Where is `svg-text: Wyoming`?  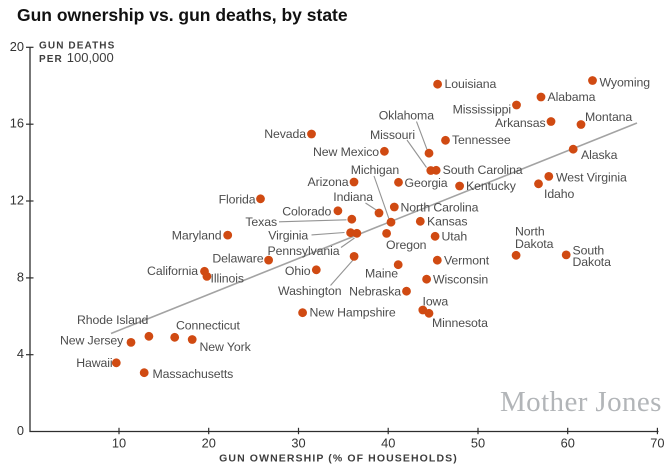
svg-text: Wyoming is located at coordinates (625, 83).